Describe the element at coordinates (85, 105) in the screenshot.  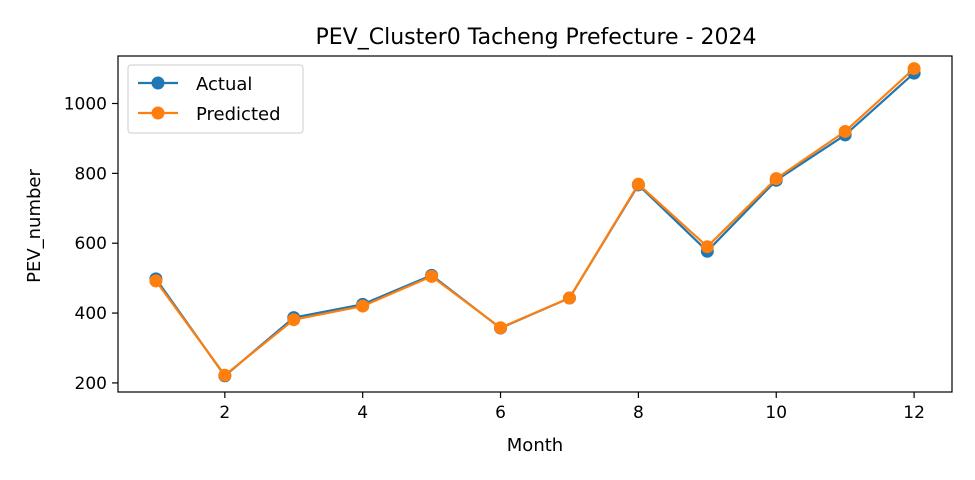
I see `y-tick-label: 1000` at that location.